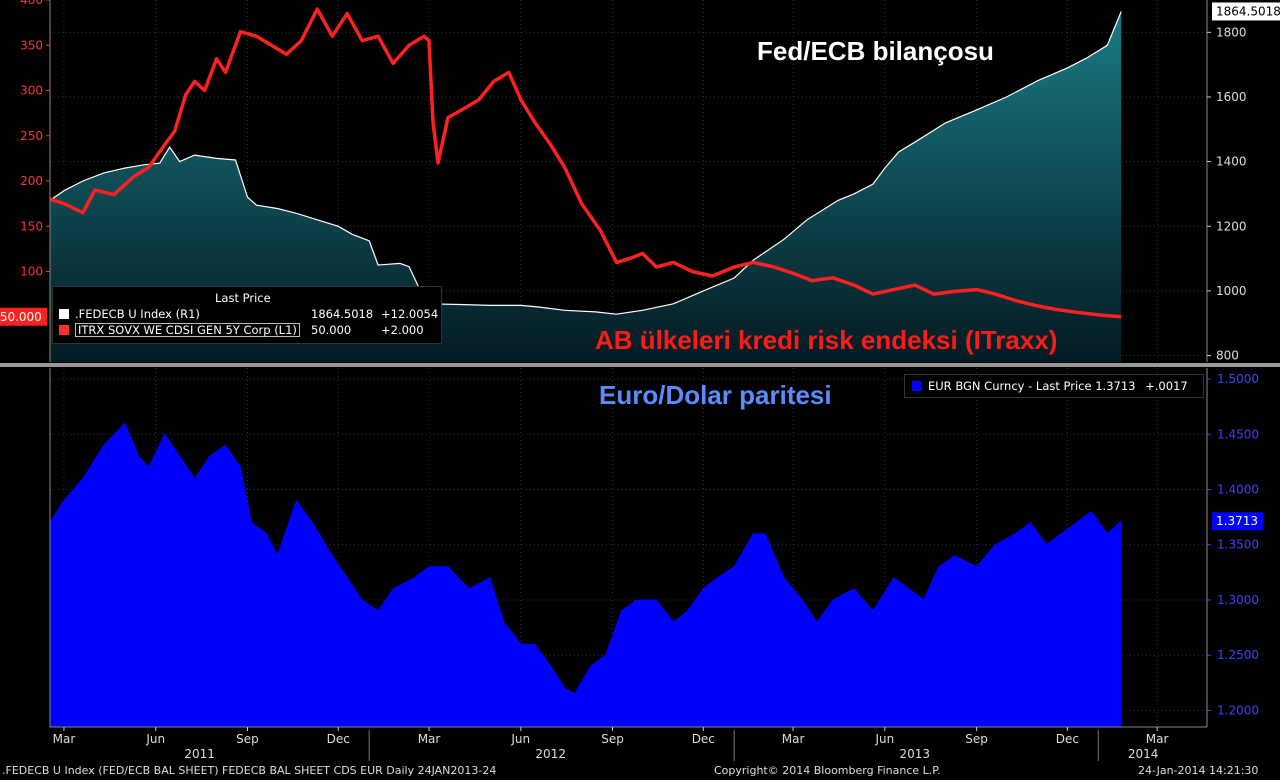  What do you see at coordinates (137, 314) in the screenshot?
I see `legend-name-fed: .FEDECB U Index (R1)` at bounding box center [137, 314].